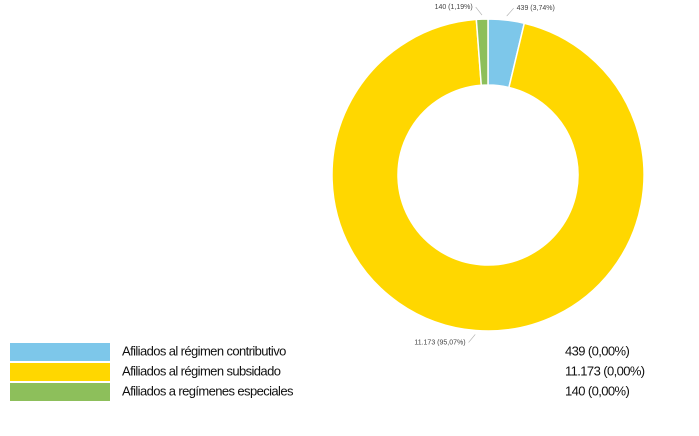 The image size is (699, 436). What do you see at coordinates (536, 8) in the screenshot?
I see `data-label: 439 (3,74%)` at bounding box center [536, 8].